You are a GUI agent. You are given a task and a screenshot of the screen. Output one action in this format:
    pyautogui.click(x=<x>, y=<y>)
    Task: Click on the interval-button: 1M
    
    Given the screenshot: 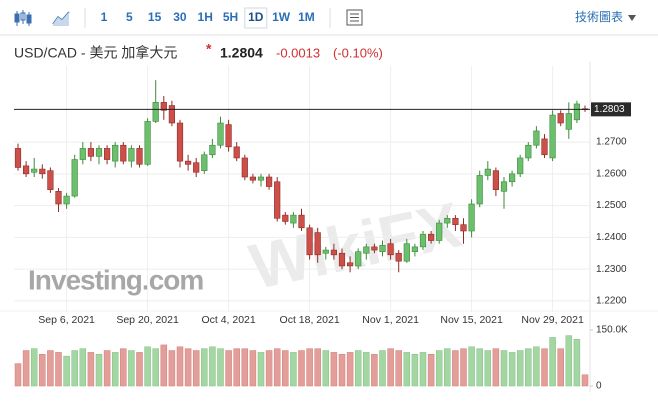 What is the action you would take?
    pyautogui.click(x=306, y=17)
    